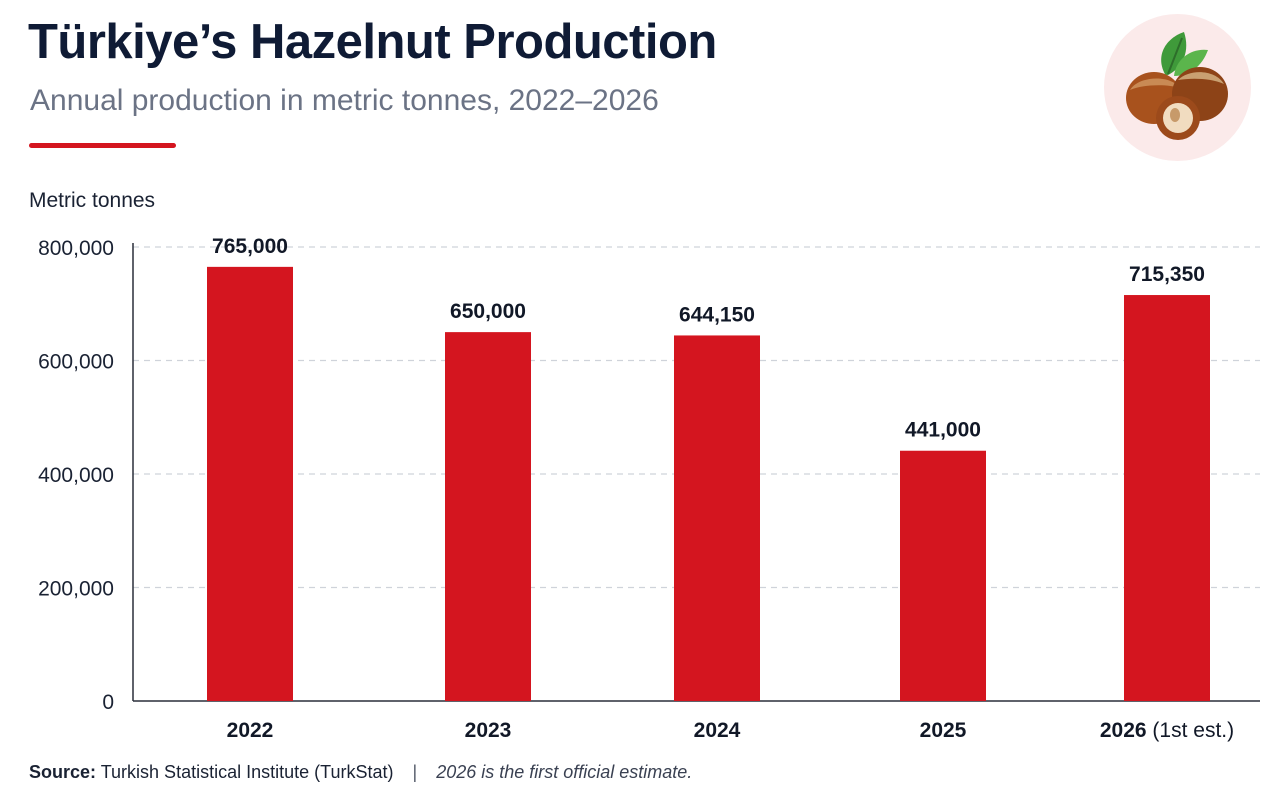  I want to click on data-label: 644,150, so click(717, 314).